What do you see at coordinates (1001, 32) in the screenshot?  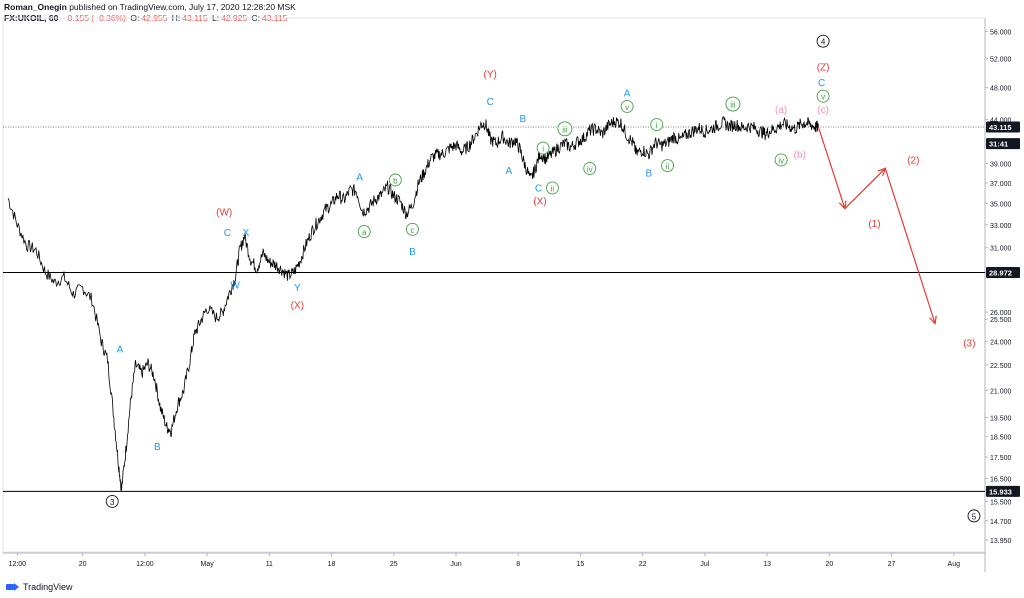 I see `y-tick-label: 56.000` at bounding box center [1001, 32].